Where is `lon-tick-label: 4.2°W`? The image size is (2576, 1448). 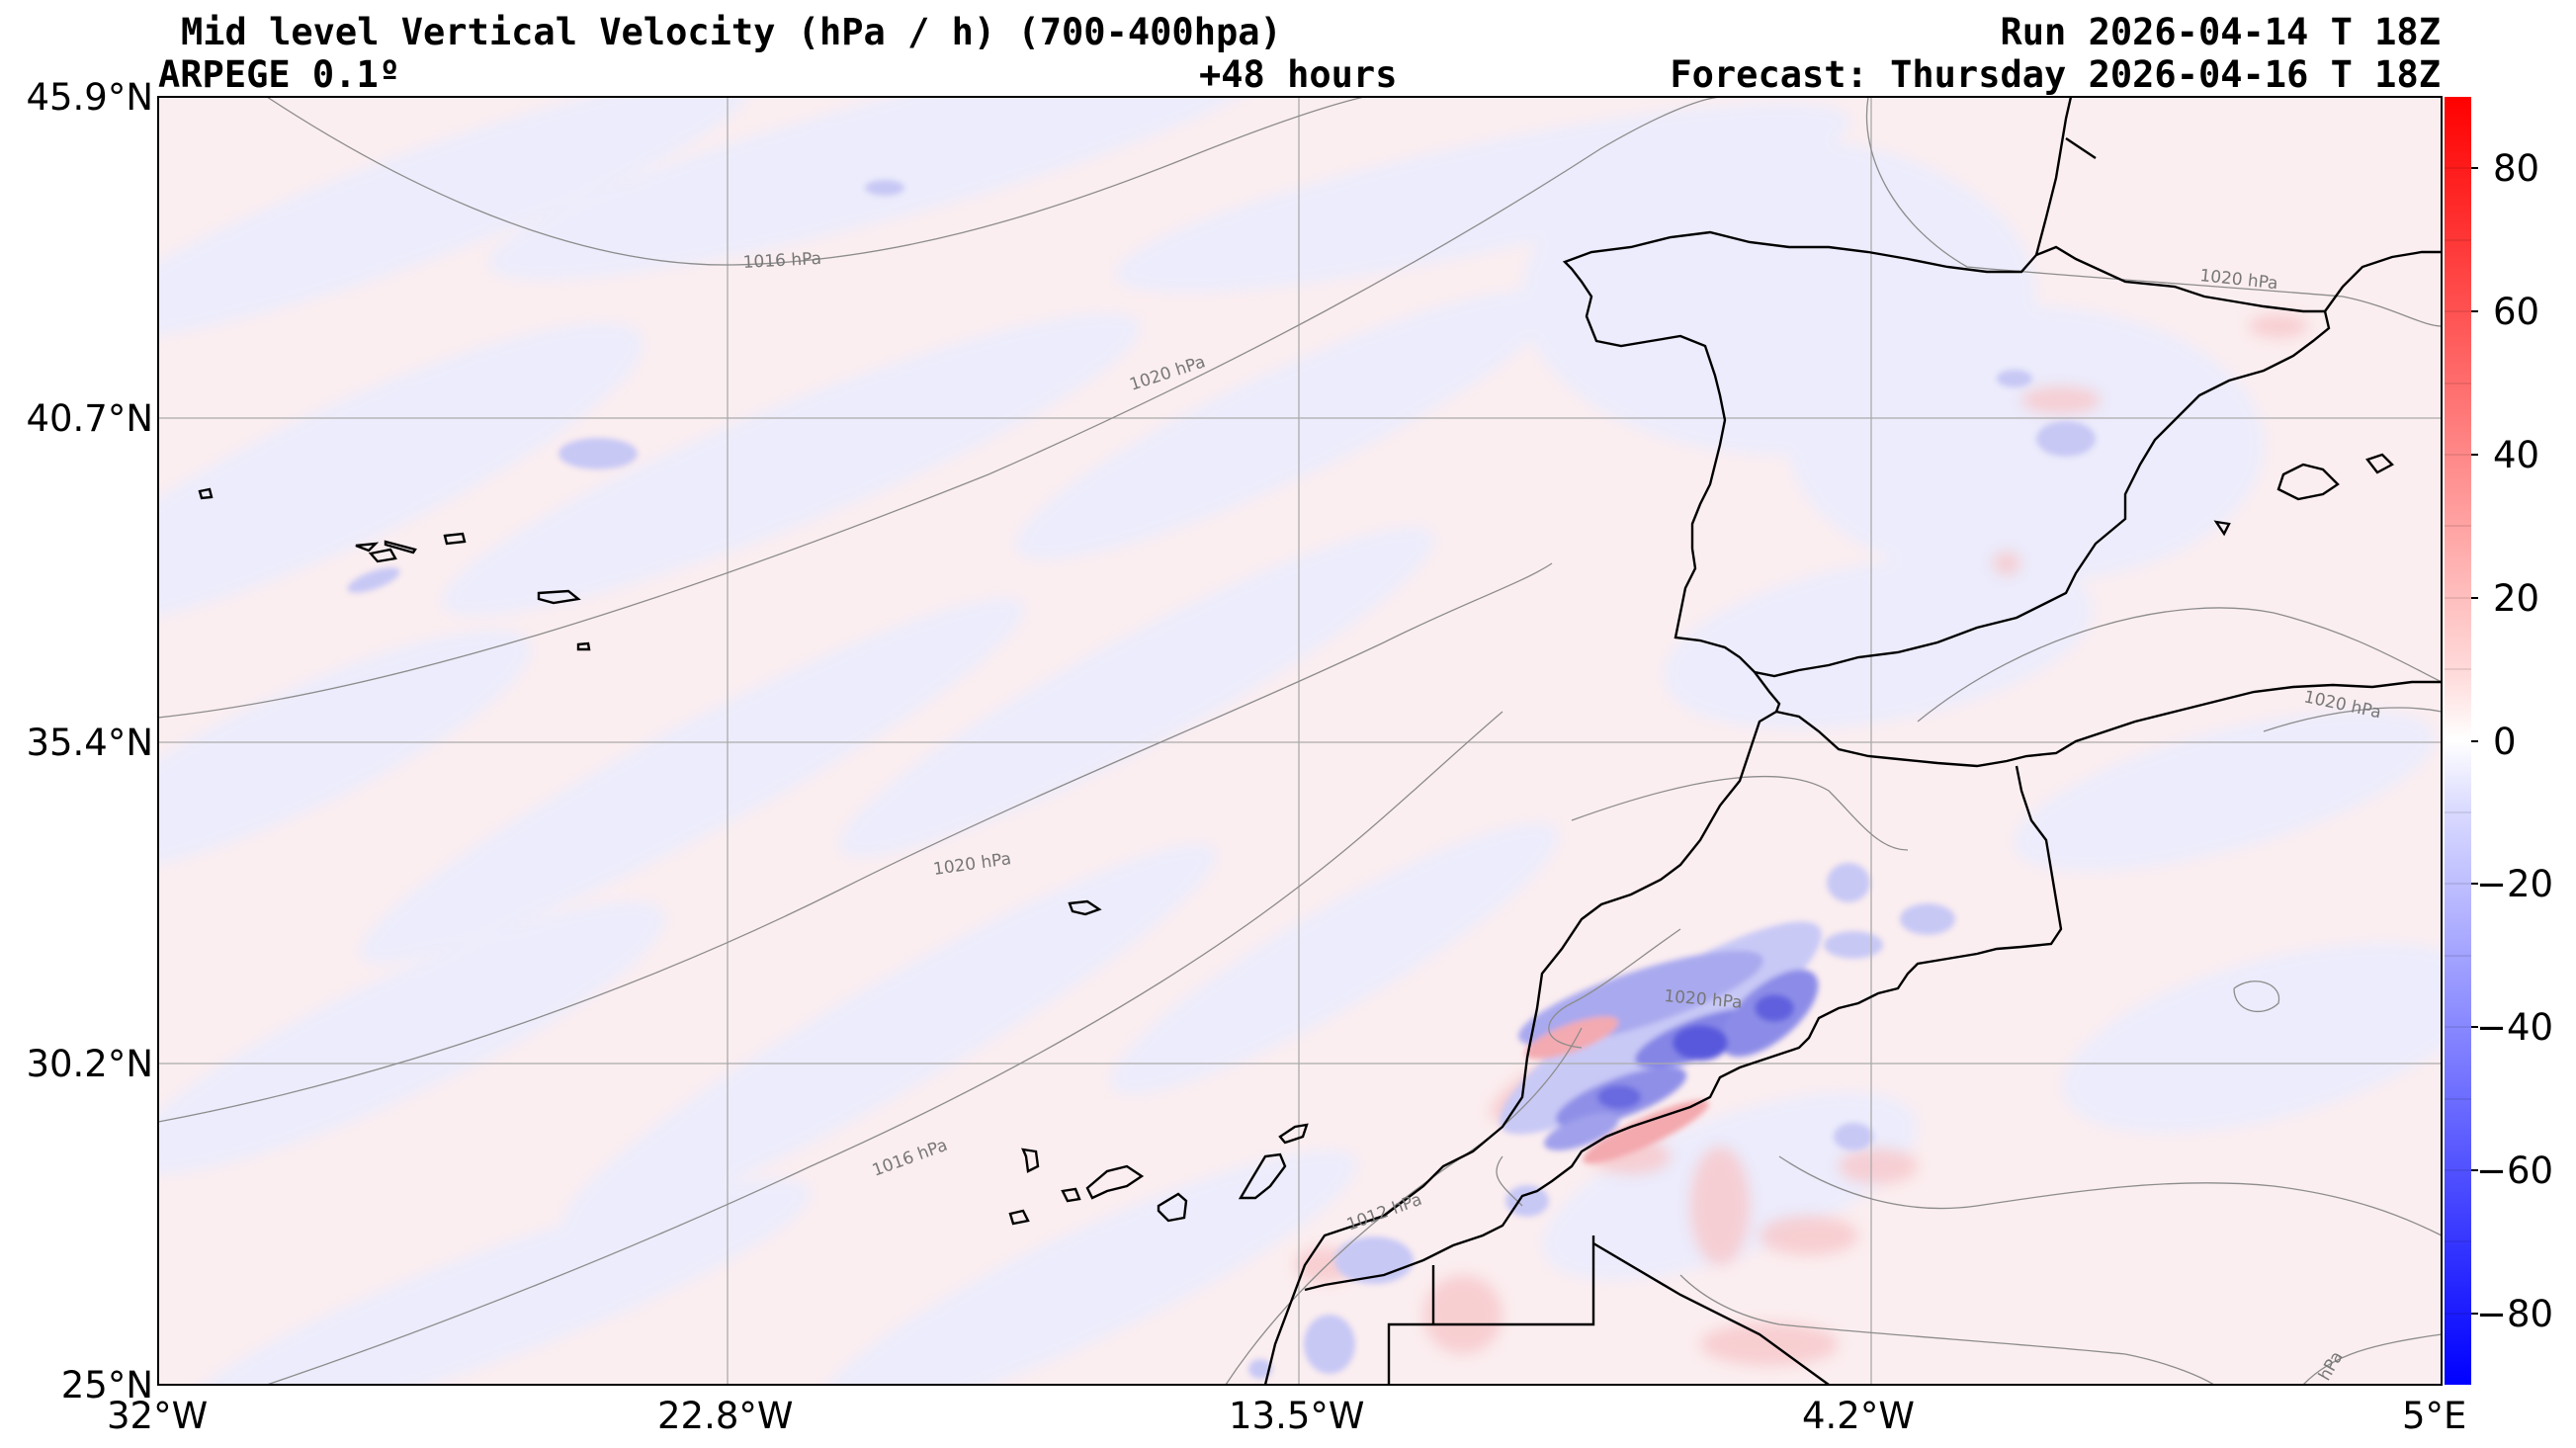 lon-tick-label: 4.2°W is located at coordinates (1858, 1416).